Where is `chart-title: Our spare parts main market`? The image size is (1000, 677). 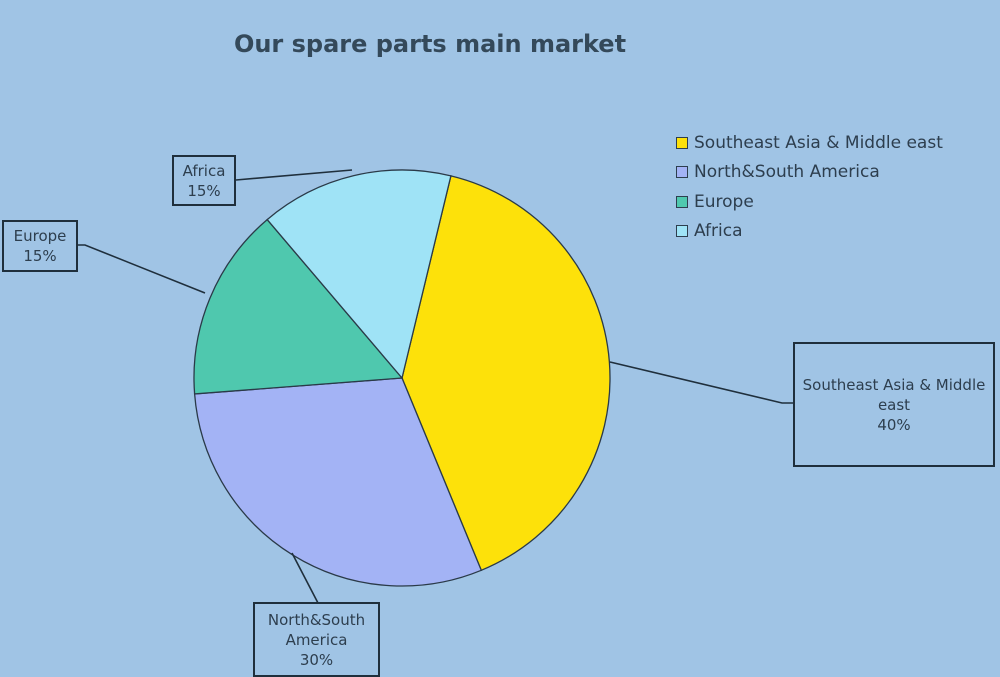
chart-title: Our spare parts main market is located at coordinates (430, 44).